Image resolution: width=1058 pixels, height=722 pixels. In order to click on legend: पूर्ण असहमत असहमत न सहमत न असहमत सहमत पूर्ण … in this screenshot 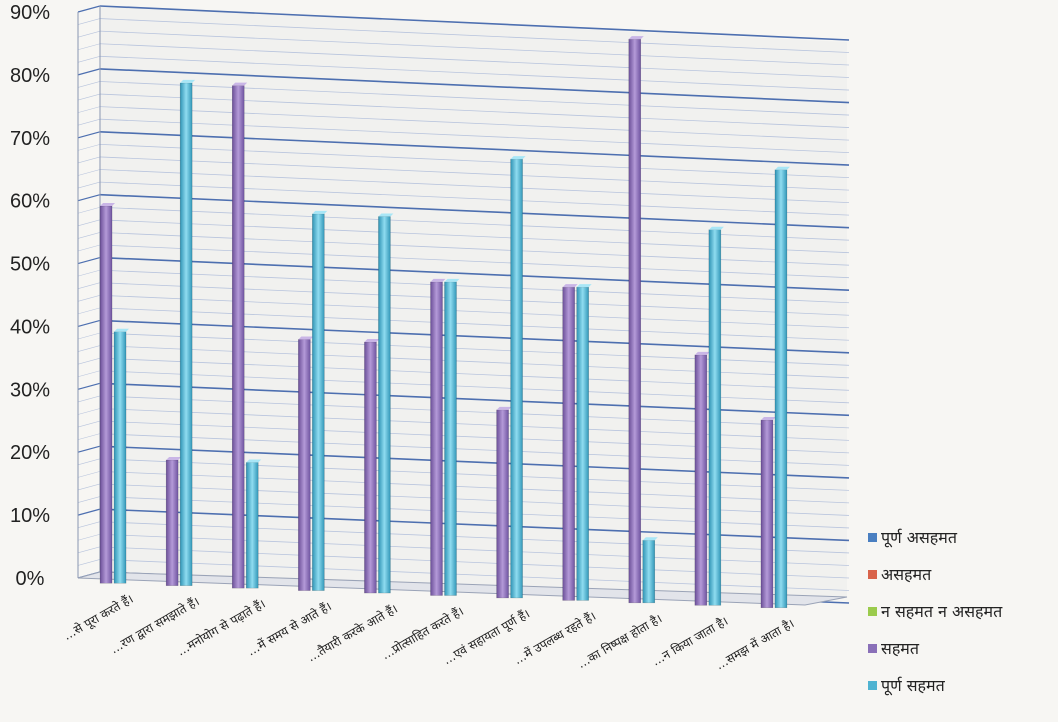, I will do `click(935, 612)`.